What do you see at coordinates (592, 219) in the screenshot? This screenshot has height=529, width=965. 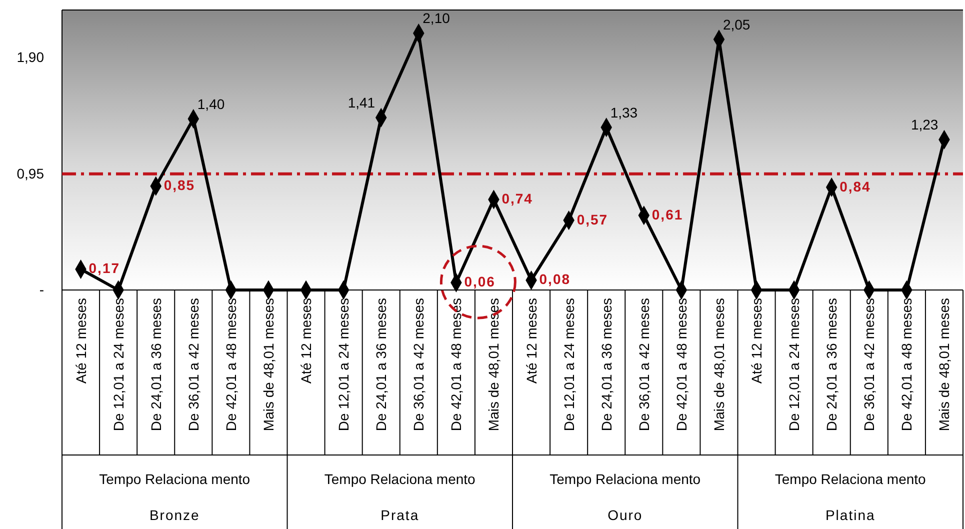 I see `data-label: 0,57` at bounding box center [592, 219].